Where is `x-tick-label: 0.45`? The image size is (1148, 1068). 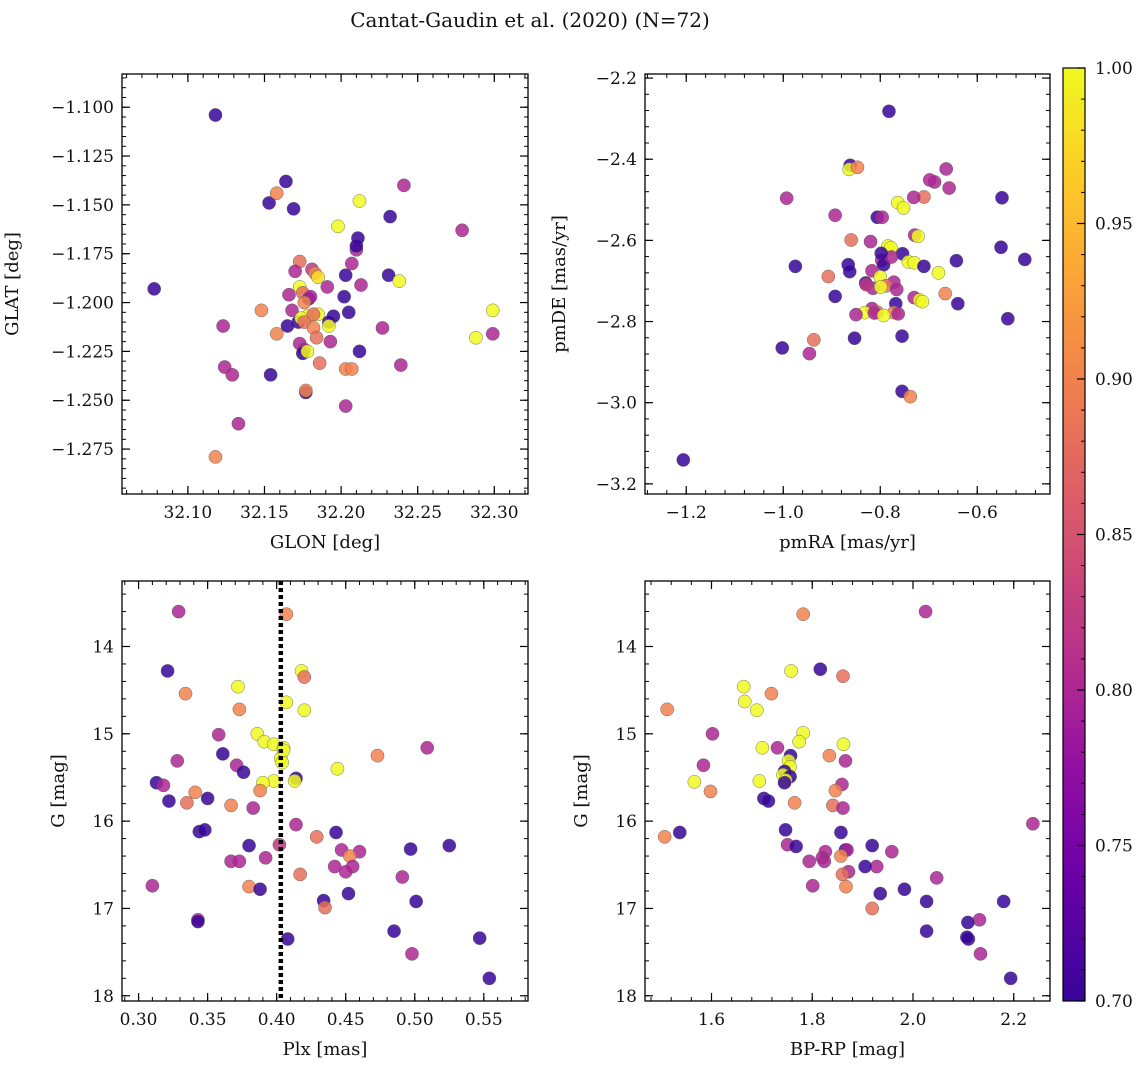
x-tick-label: 0.45 is located at coordinates (346, 1020).